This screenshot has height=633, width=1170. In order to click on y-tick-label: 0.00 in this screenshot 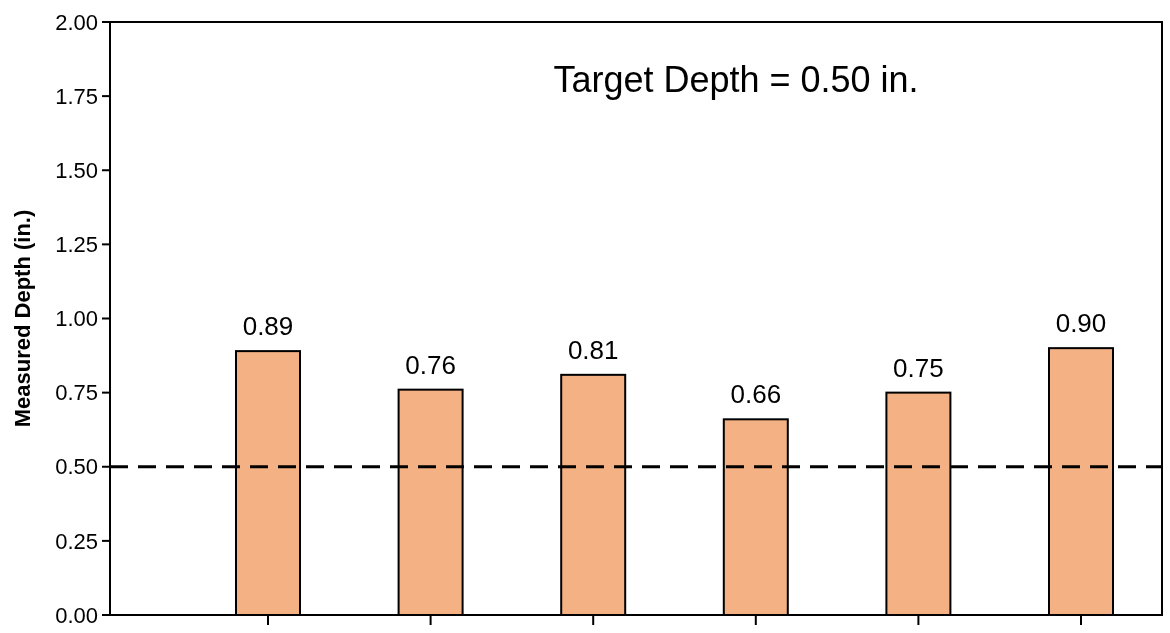, I will do `click(76, 615)`.